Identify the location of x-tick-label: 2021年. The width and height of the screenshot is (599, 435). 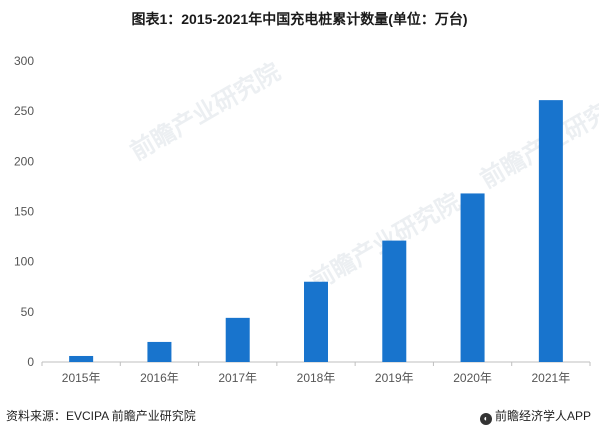
(551, 378).